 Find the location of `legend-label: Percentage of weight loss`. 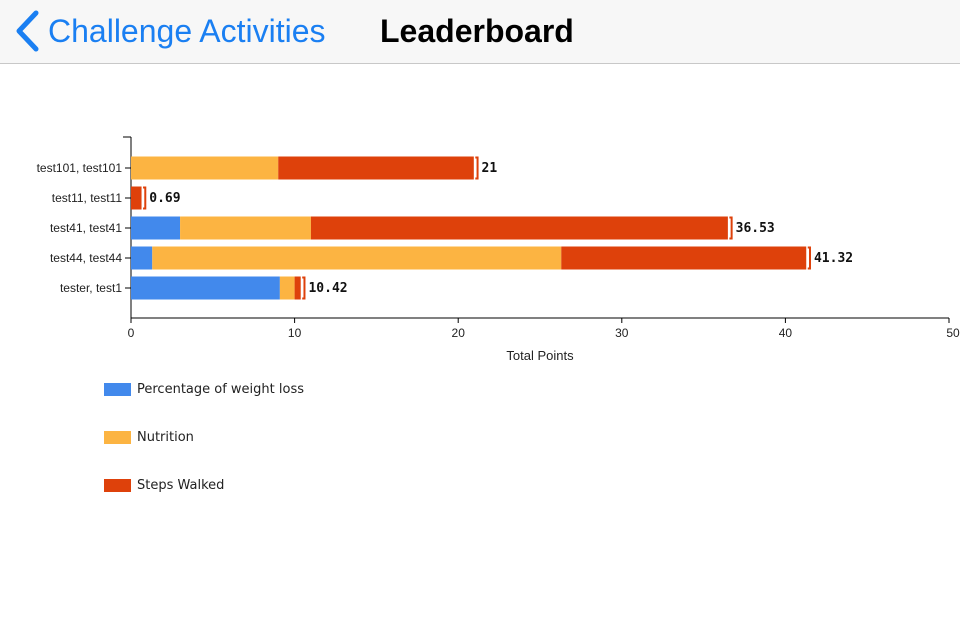

legend-label: Percentage of weight loss is located at coordinates (221, 389).